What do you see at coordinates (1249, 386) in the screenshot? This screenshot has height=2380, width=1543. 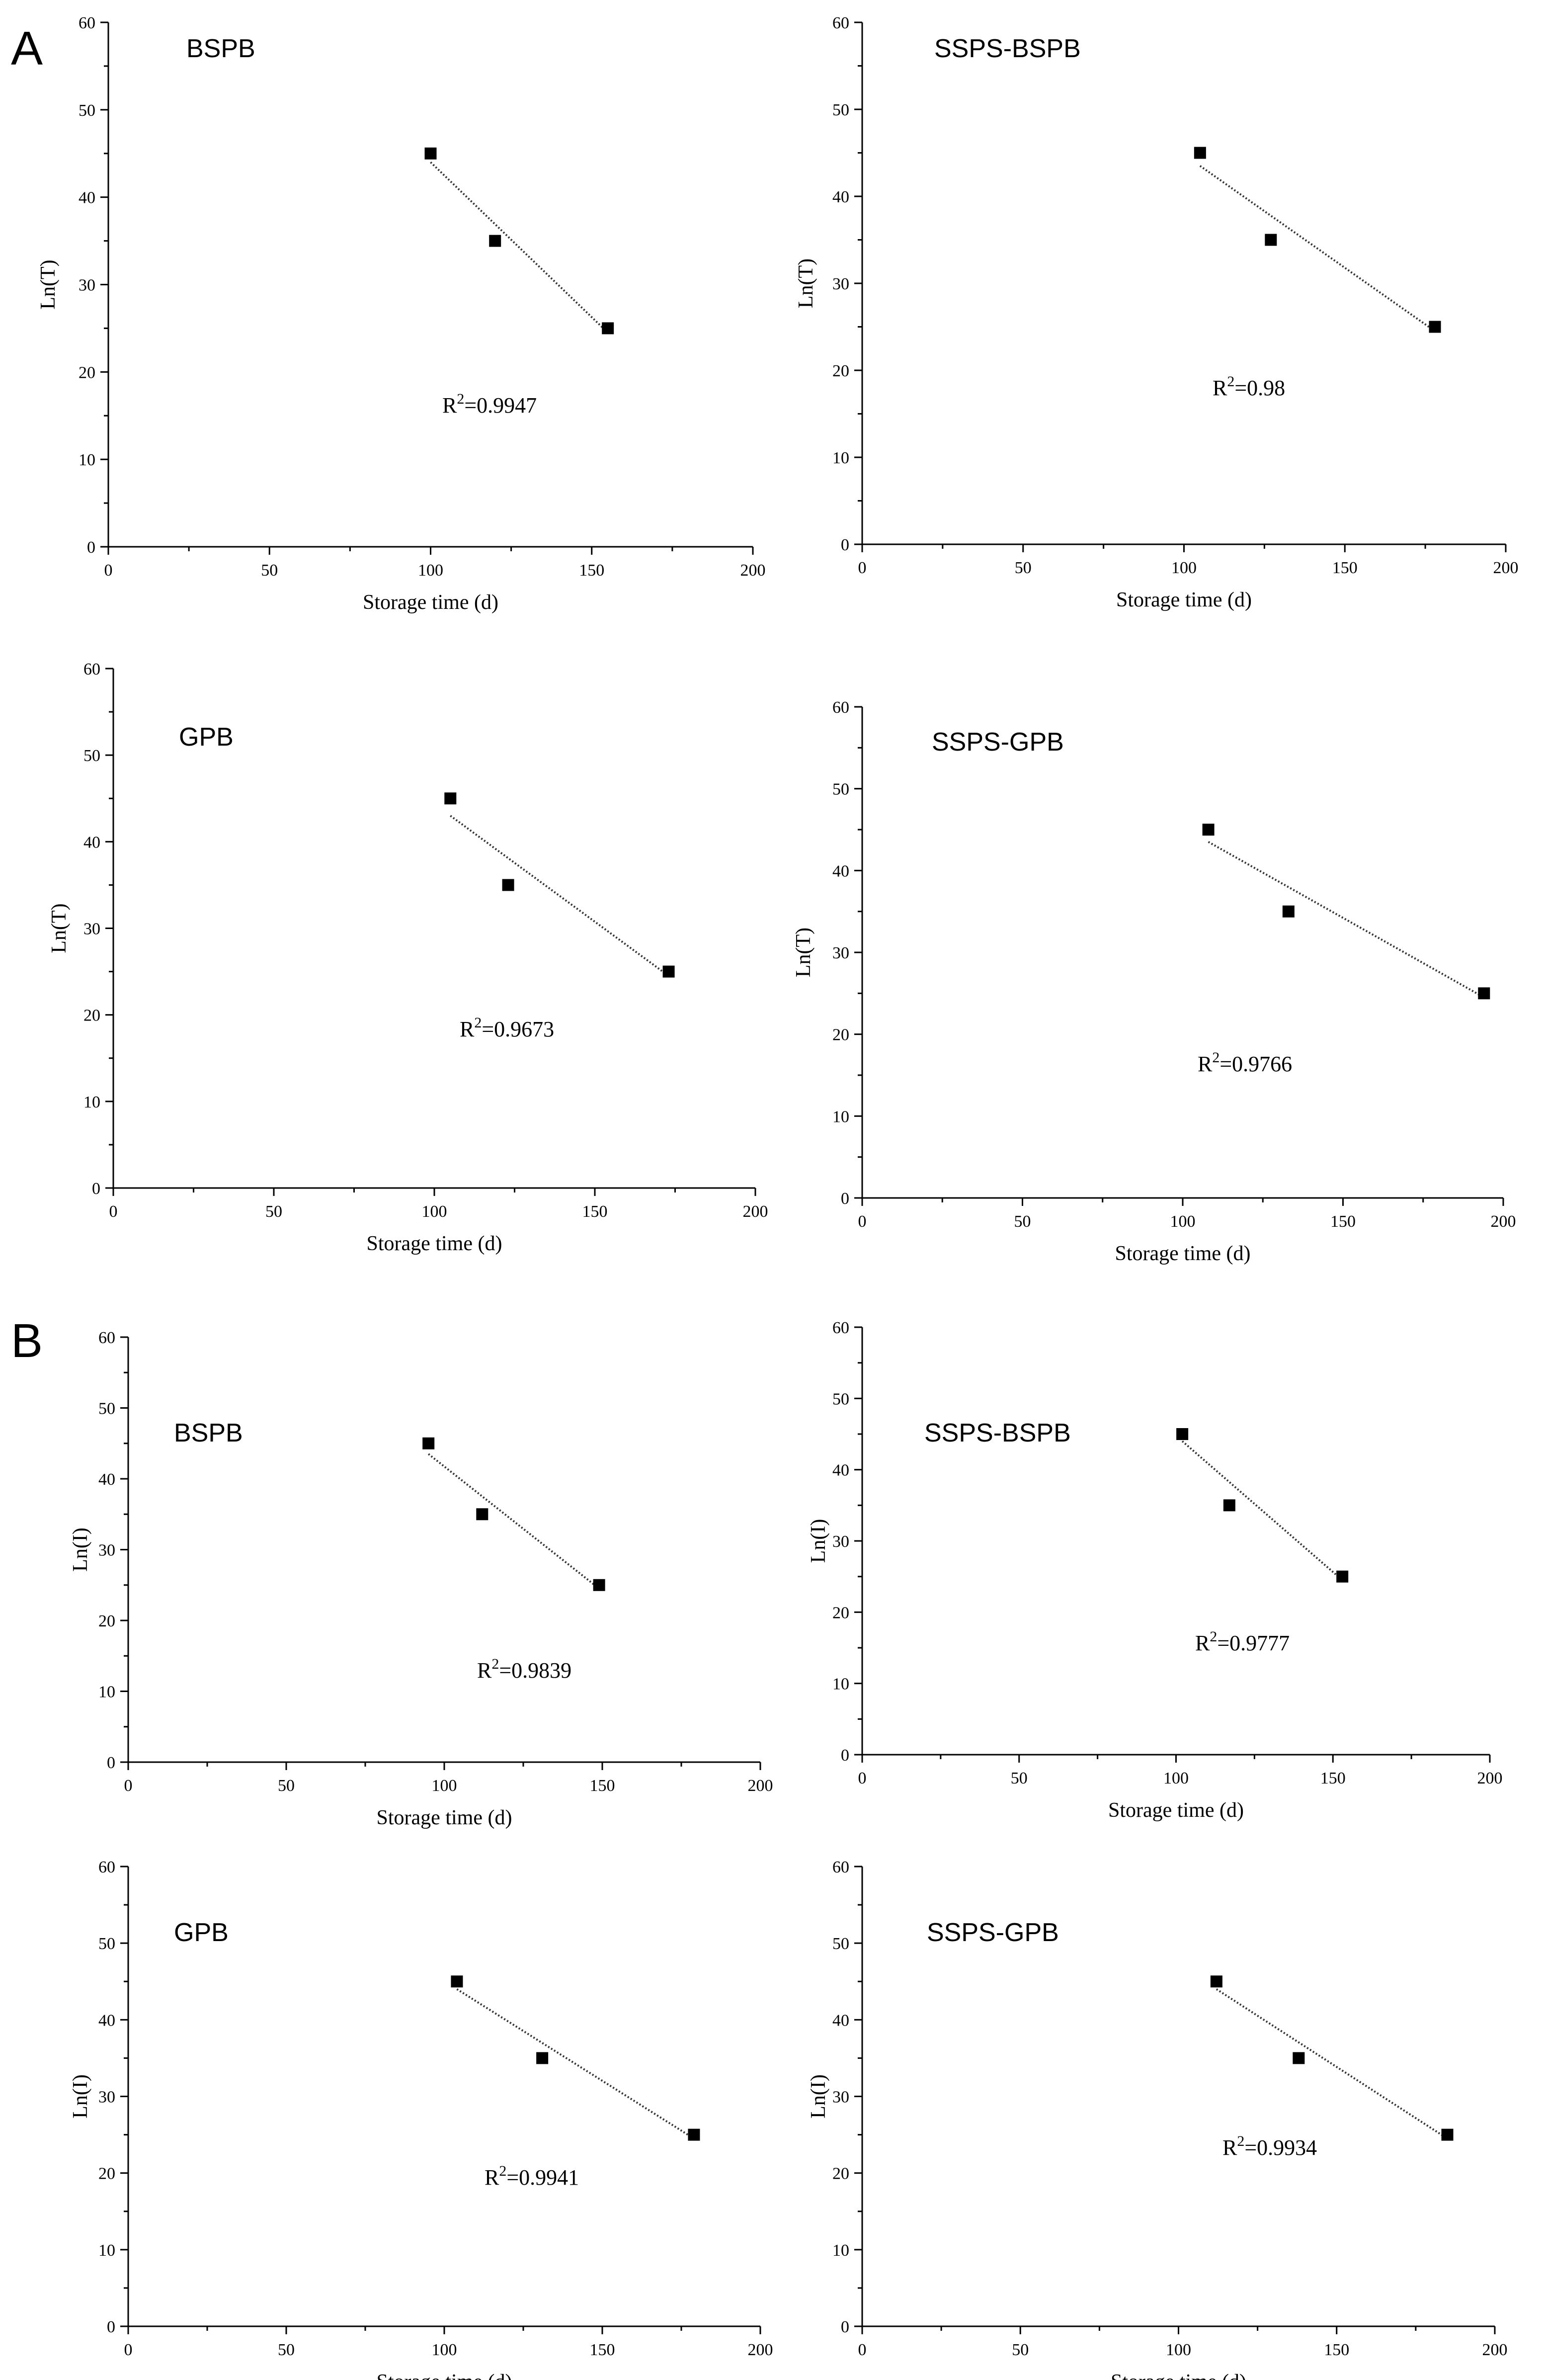 I see `r-squared-label: R2=0.98` at bounding box center [1249, 386].